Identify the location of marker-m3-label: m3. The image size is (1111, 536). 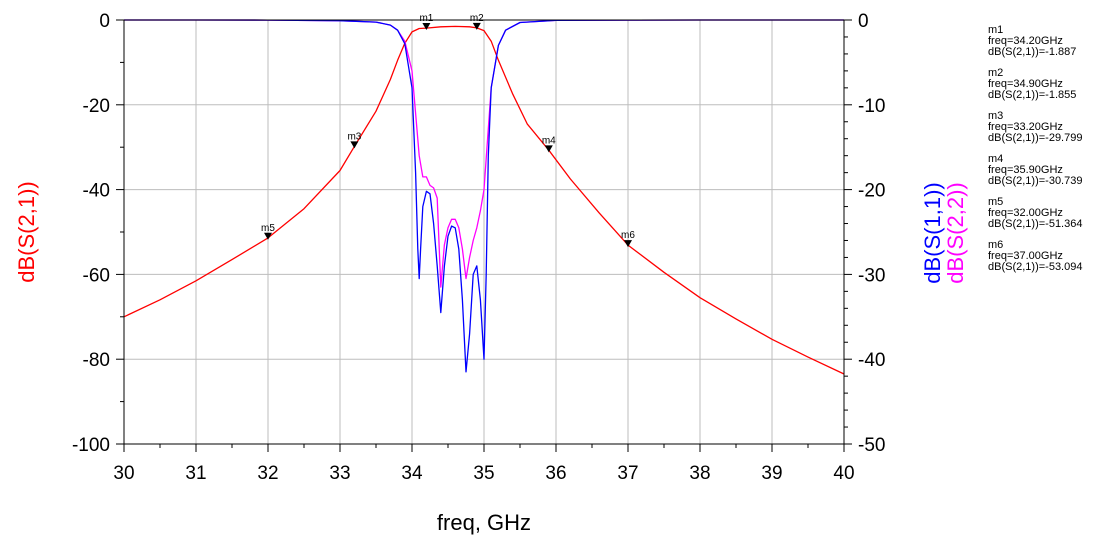
(354, 136).